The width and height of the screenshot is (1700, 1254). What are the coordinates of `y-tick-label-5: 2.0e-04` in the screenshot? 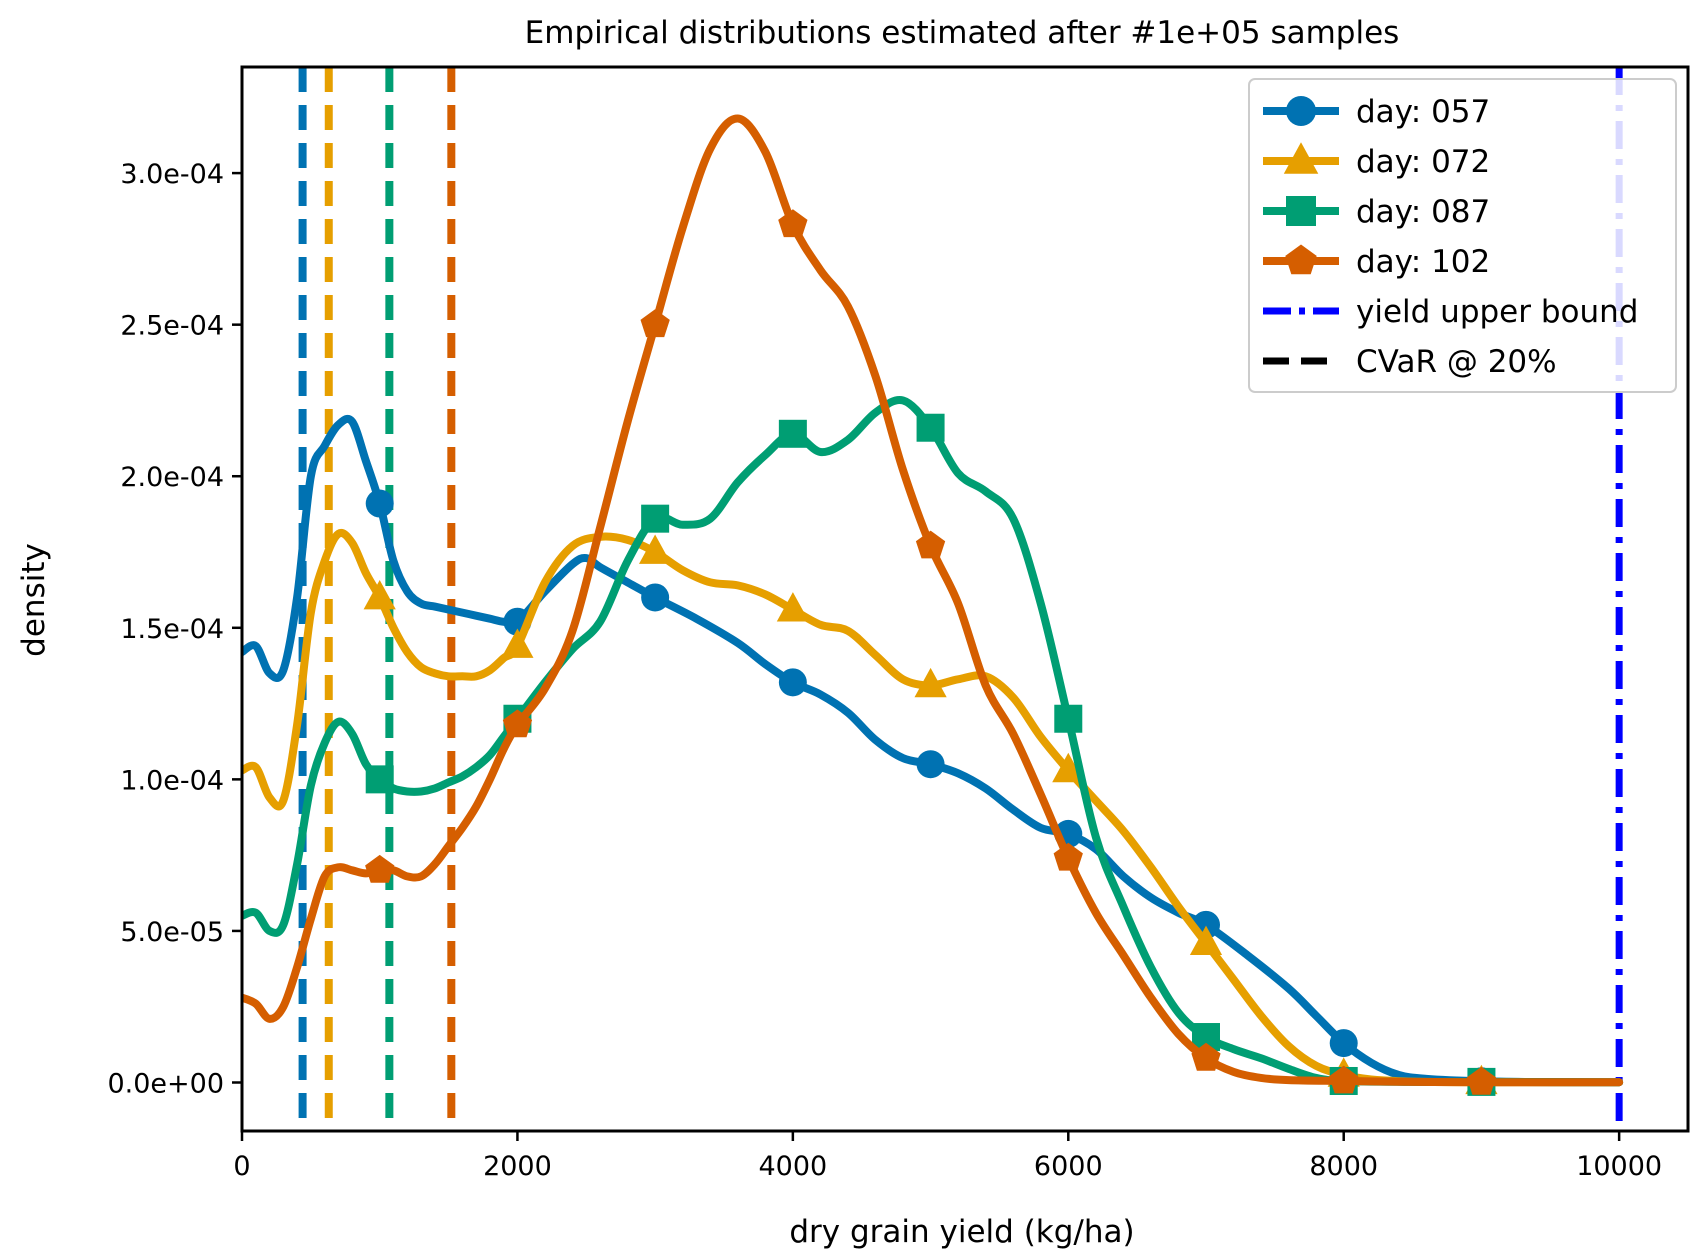 It's located at (172, 477).